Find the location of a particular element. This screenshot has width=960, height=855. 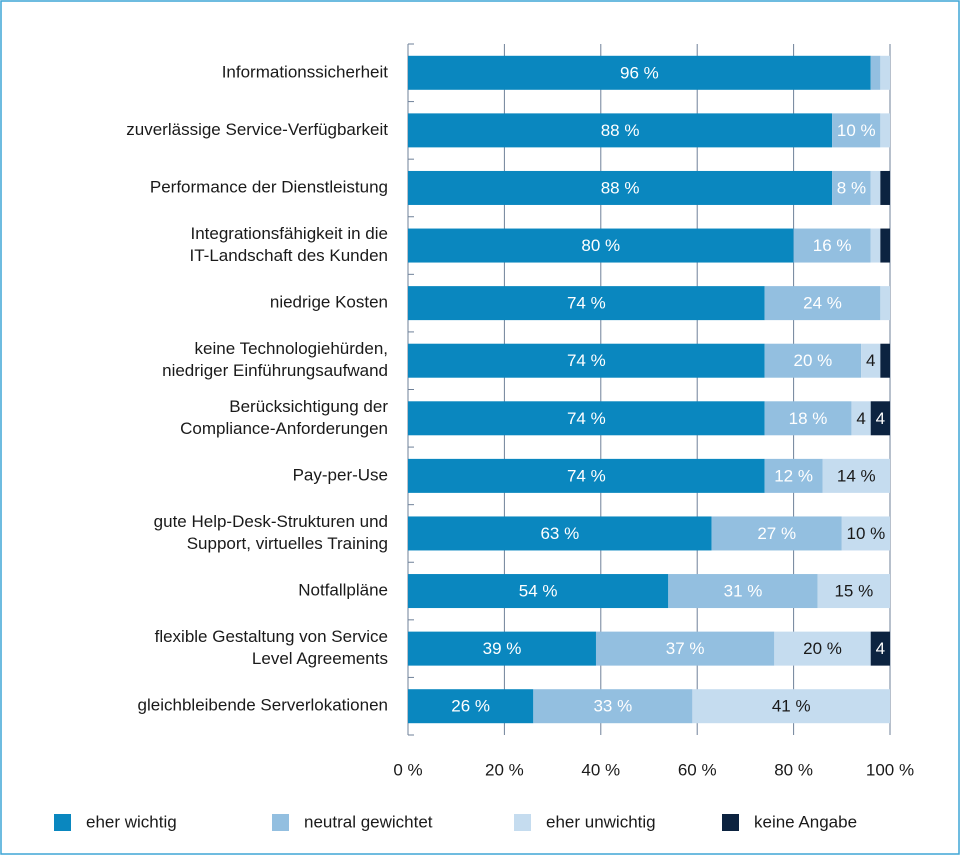

category-label: gute Help-Desk-Strukturen und is located at coordinates (271, 521).